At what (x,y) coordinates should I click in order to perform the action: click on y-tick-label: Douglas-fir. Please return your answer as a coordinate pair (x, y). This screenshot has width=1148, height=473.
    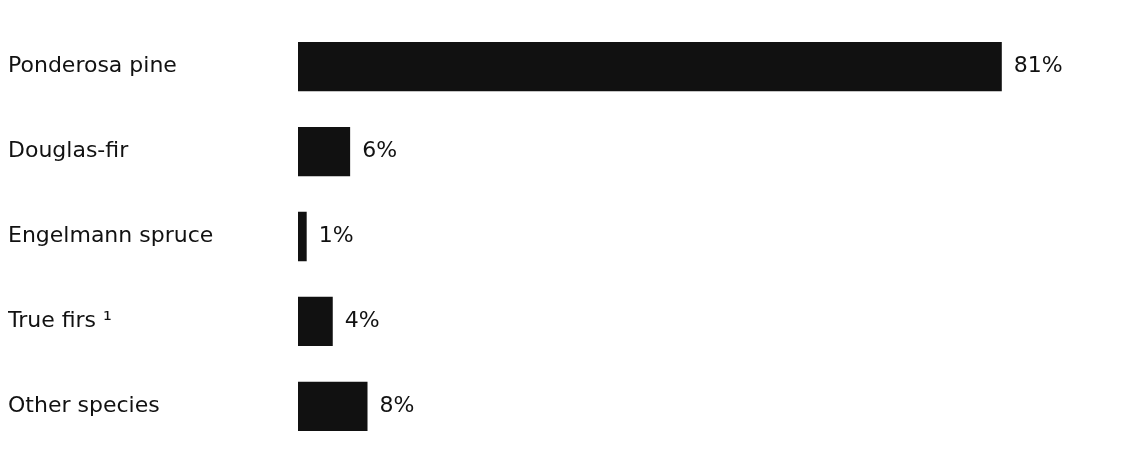
    Looking at the image, I should click on (69, 150).